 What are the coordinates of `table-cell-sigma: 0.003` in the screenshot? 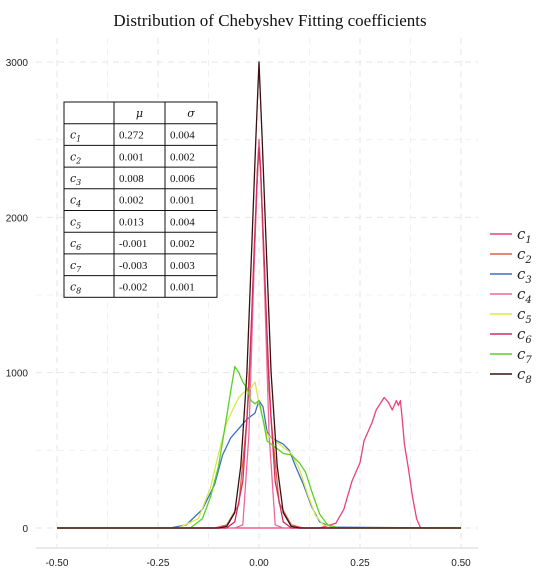 It's located at (182, 266).